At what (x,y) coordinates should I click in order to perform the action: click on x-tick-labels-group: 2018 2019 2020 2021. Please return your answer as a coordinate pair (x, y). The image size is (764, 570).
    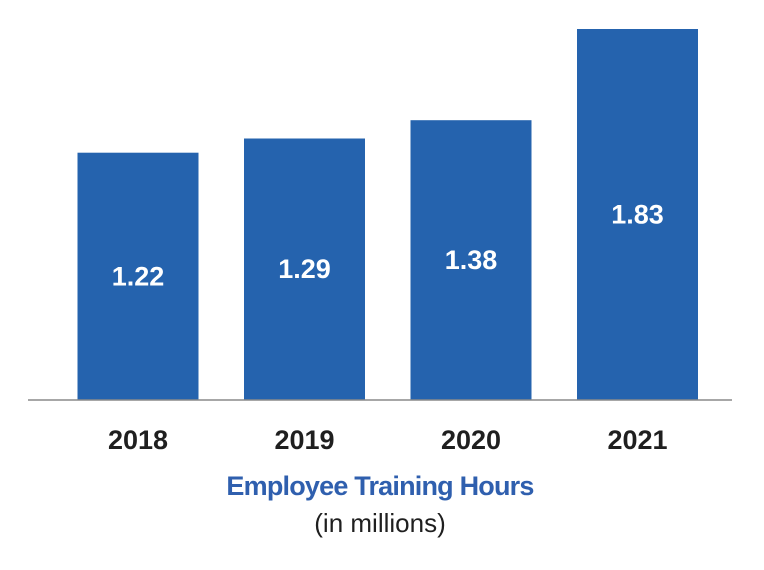
    Looking at the image, I should click on (388, 440).